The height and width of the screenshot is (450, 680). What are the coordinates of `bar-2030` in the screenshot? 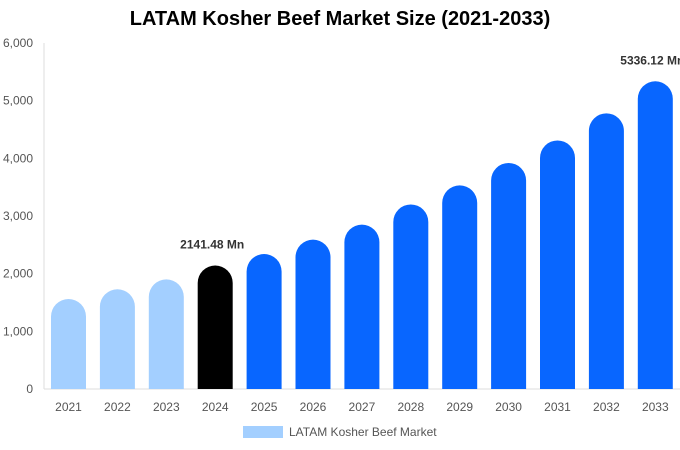 It's located at (509, 275).